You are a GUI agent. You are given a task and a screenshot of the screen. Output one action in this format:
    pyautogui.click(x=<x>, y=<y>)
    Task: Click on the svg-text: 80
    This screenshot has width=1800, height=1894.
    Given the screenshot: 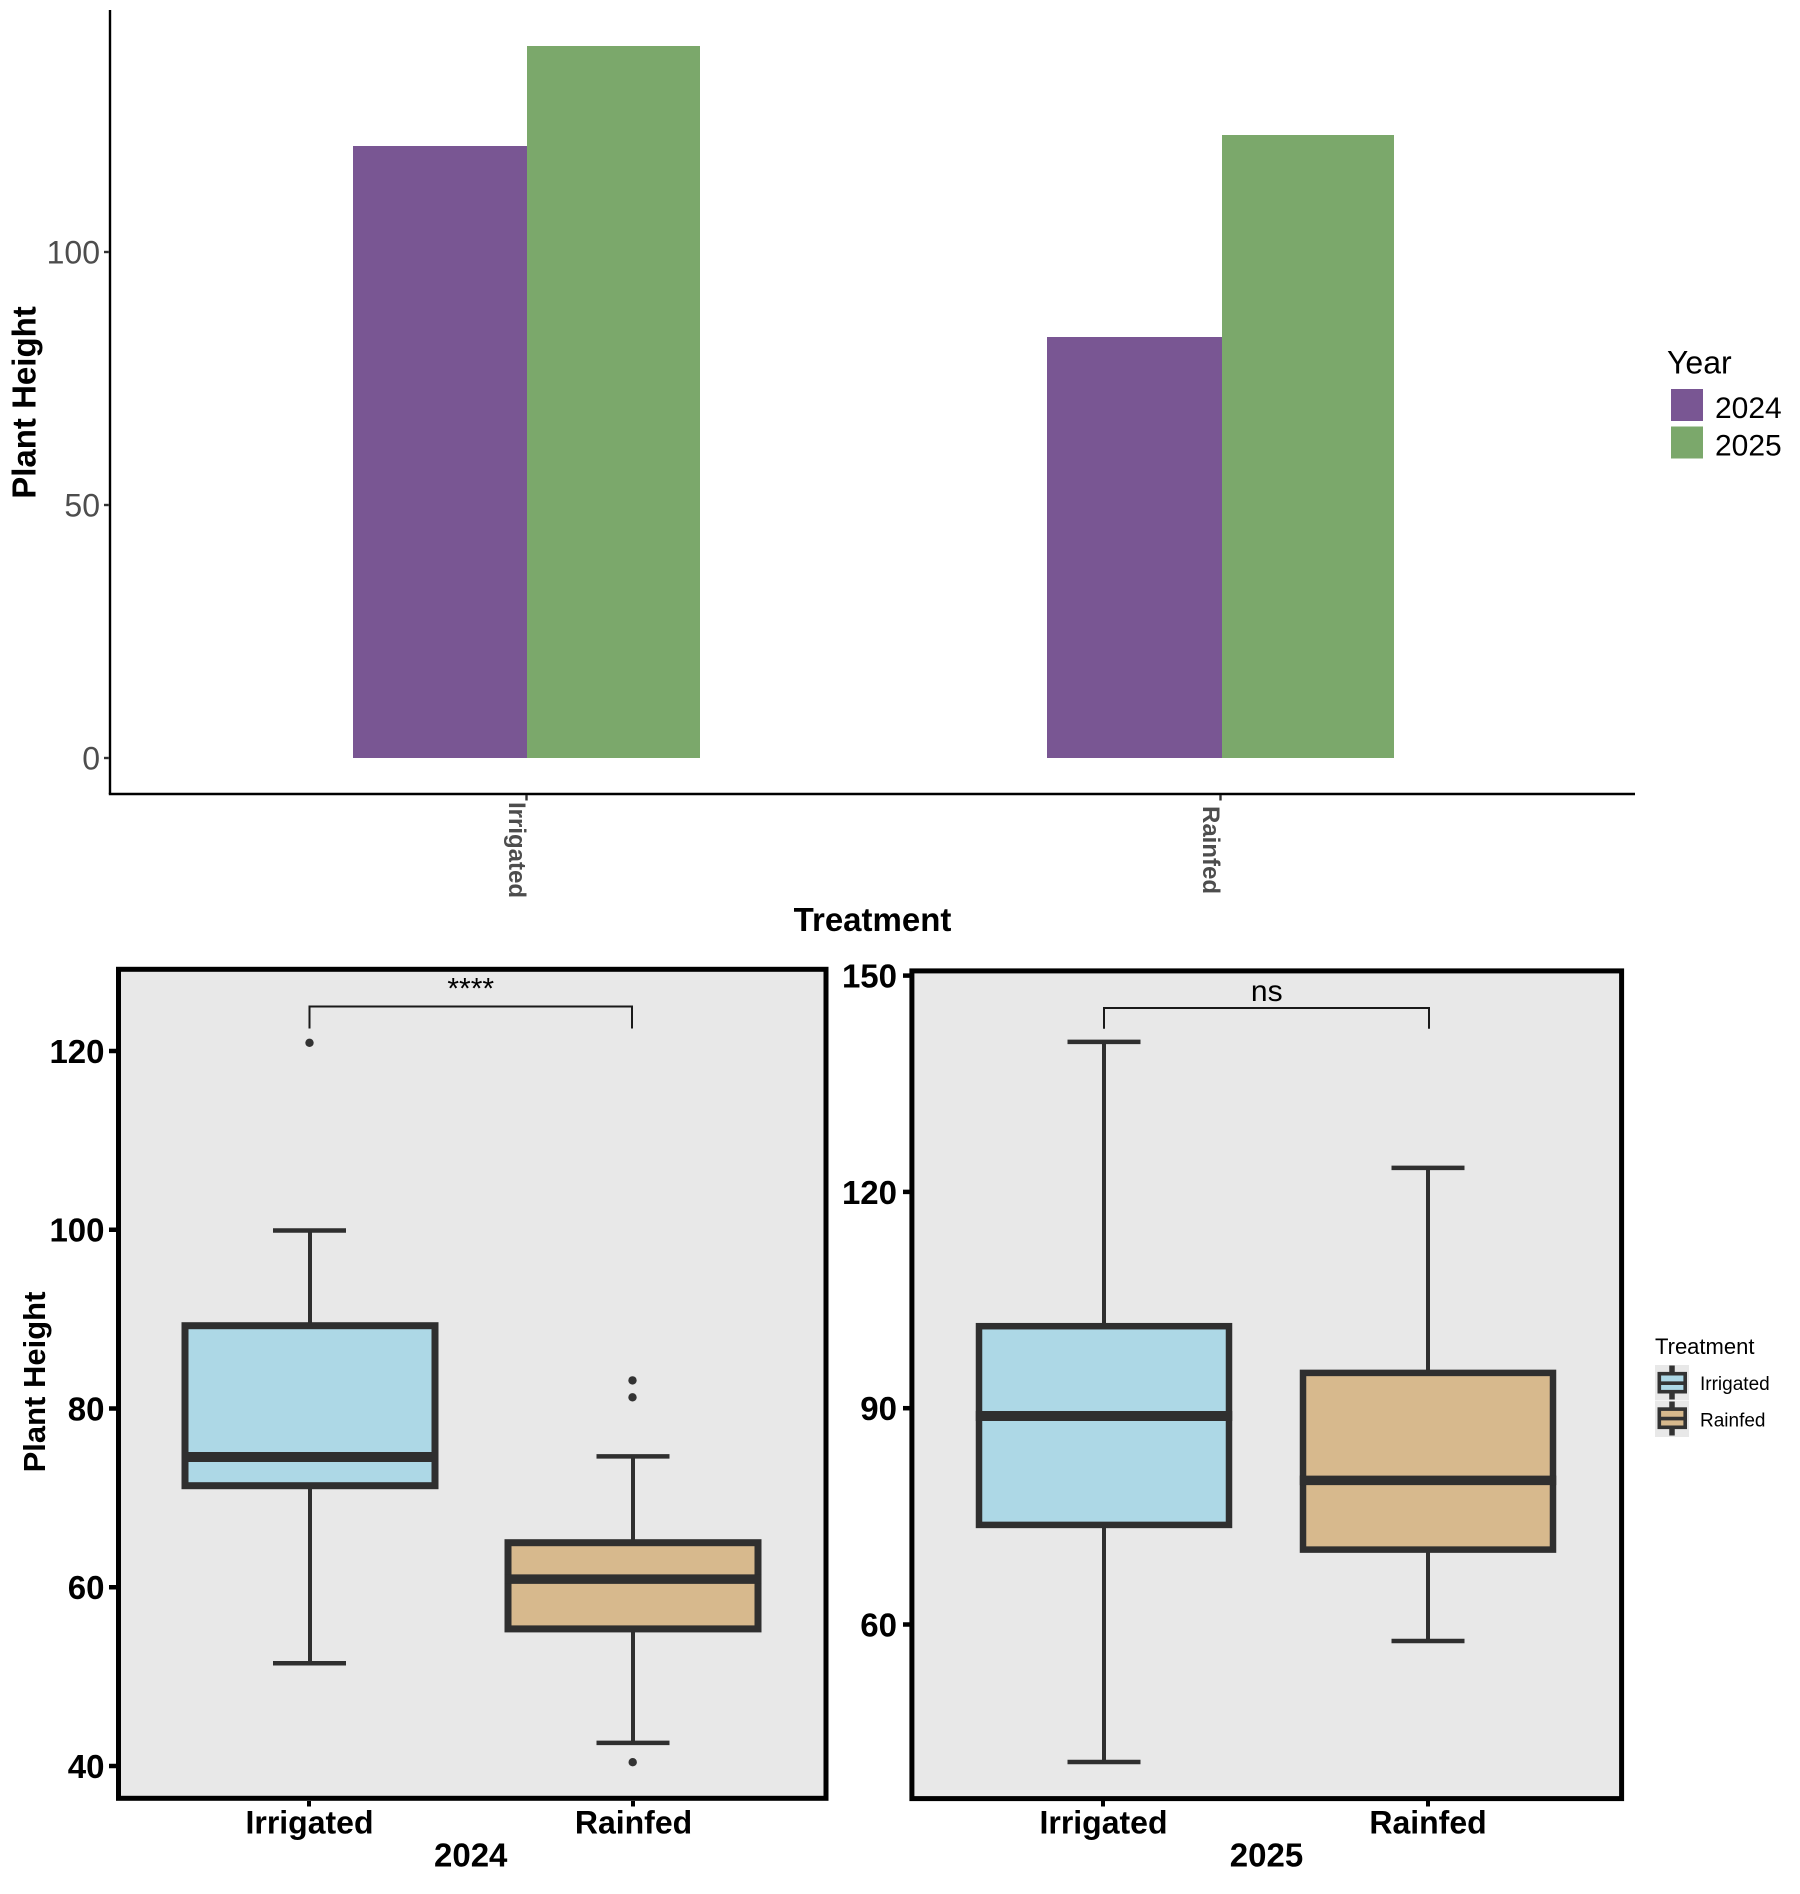 What is the action you would take?
    pyautogui.click(x=86, y=1408)
    